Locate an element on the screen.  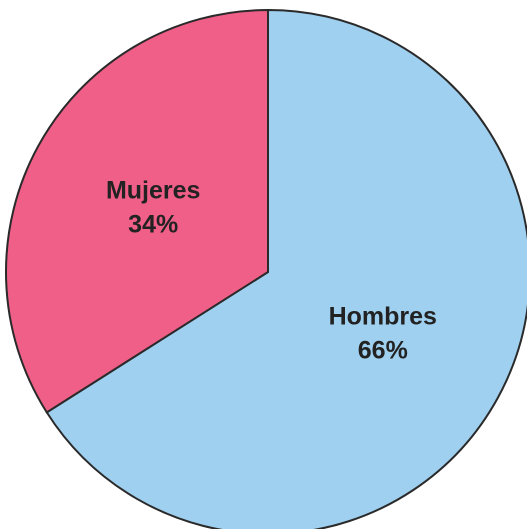
slice-label: Hombres is located at coordinates (383, 317).